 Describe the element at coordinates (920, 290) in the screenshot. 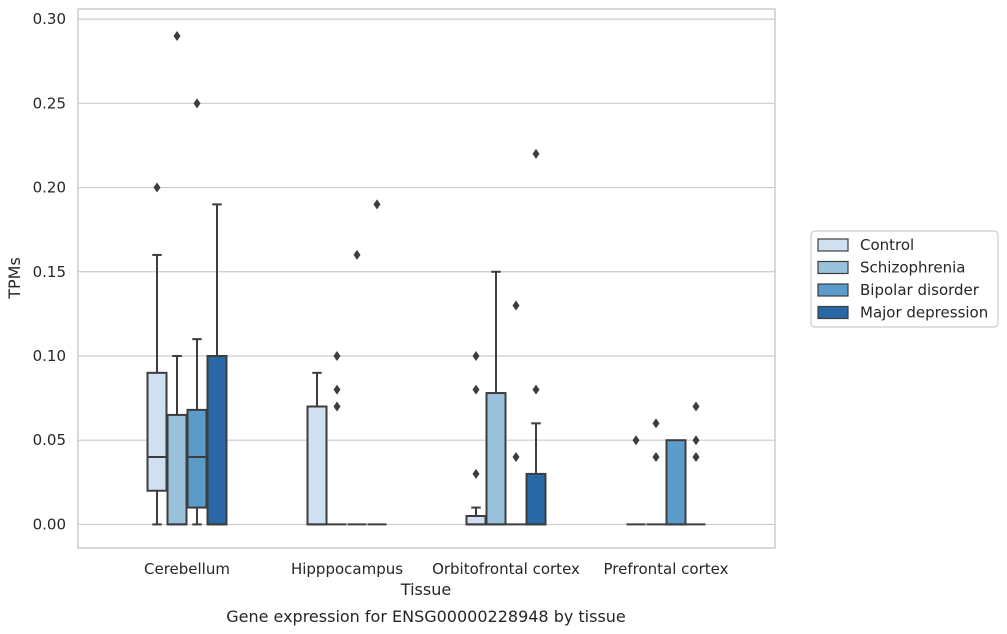

I see `legend-label: Bipolar disorder` at that location.